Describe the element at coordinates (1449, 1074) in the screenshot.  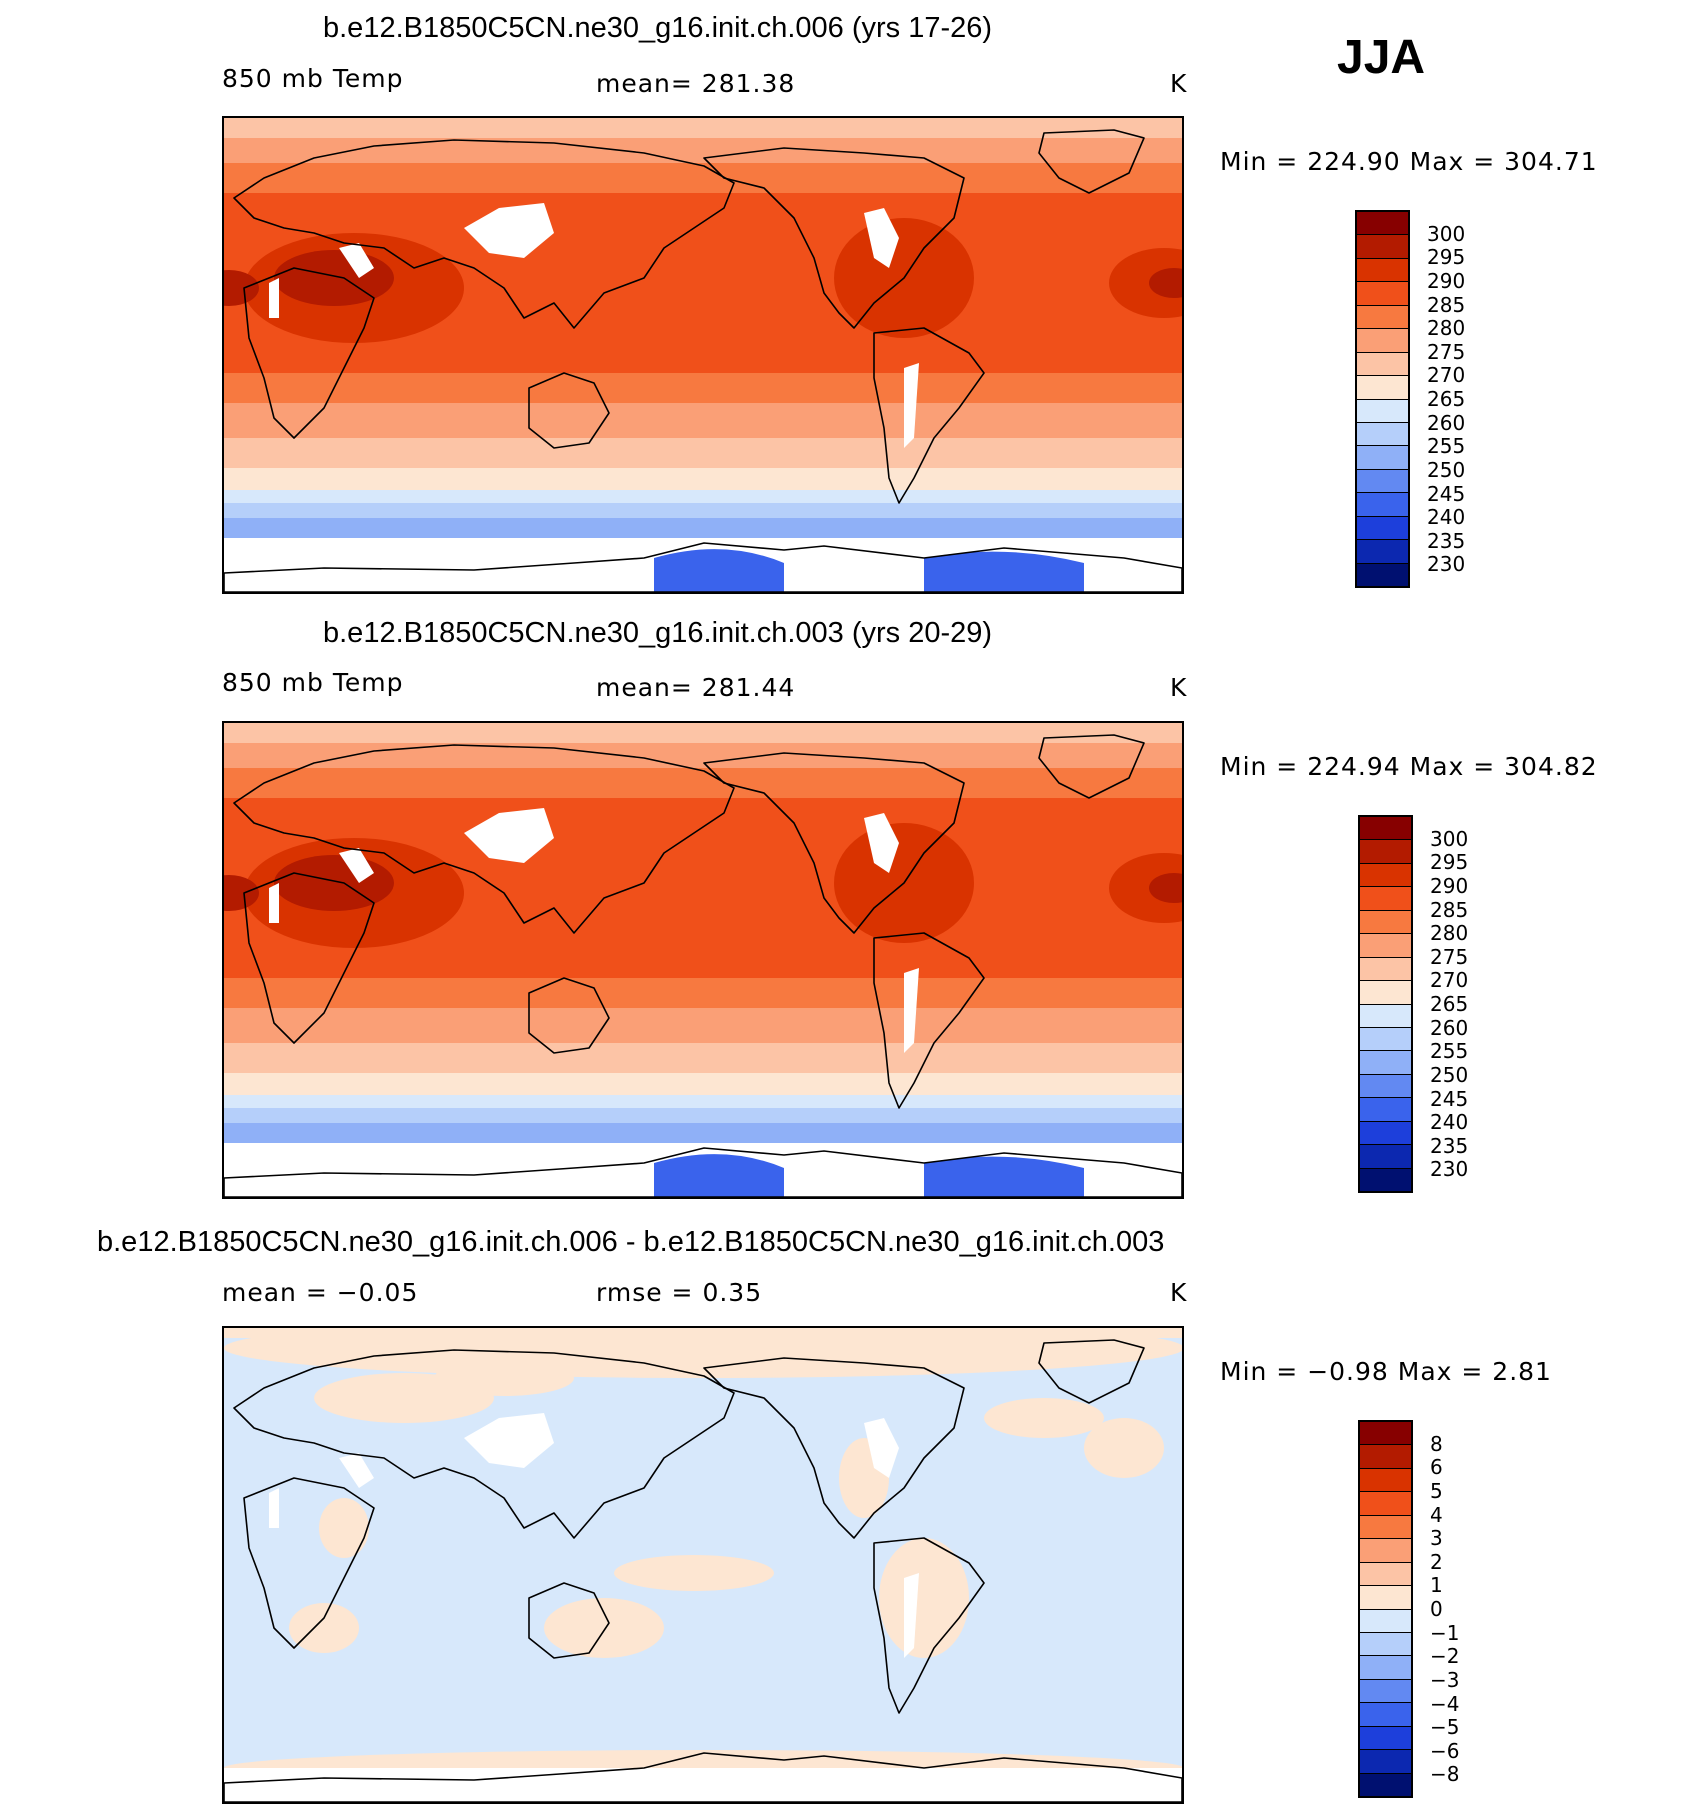
I see `colorbar-tick-label: 250` at that location.